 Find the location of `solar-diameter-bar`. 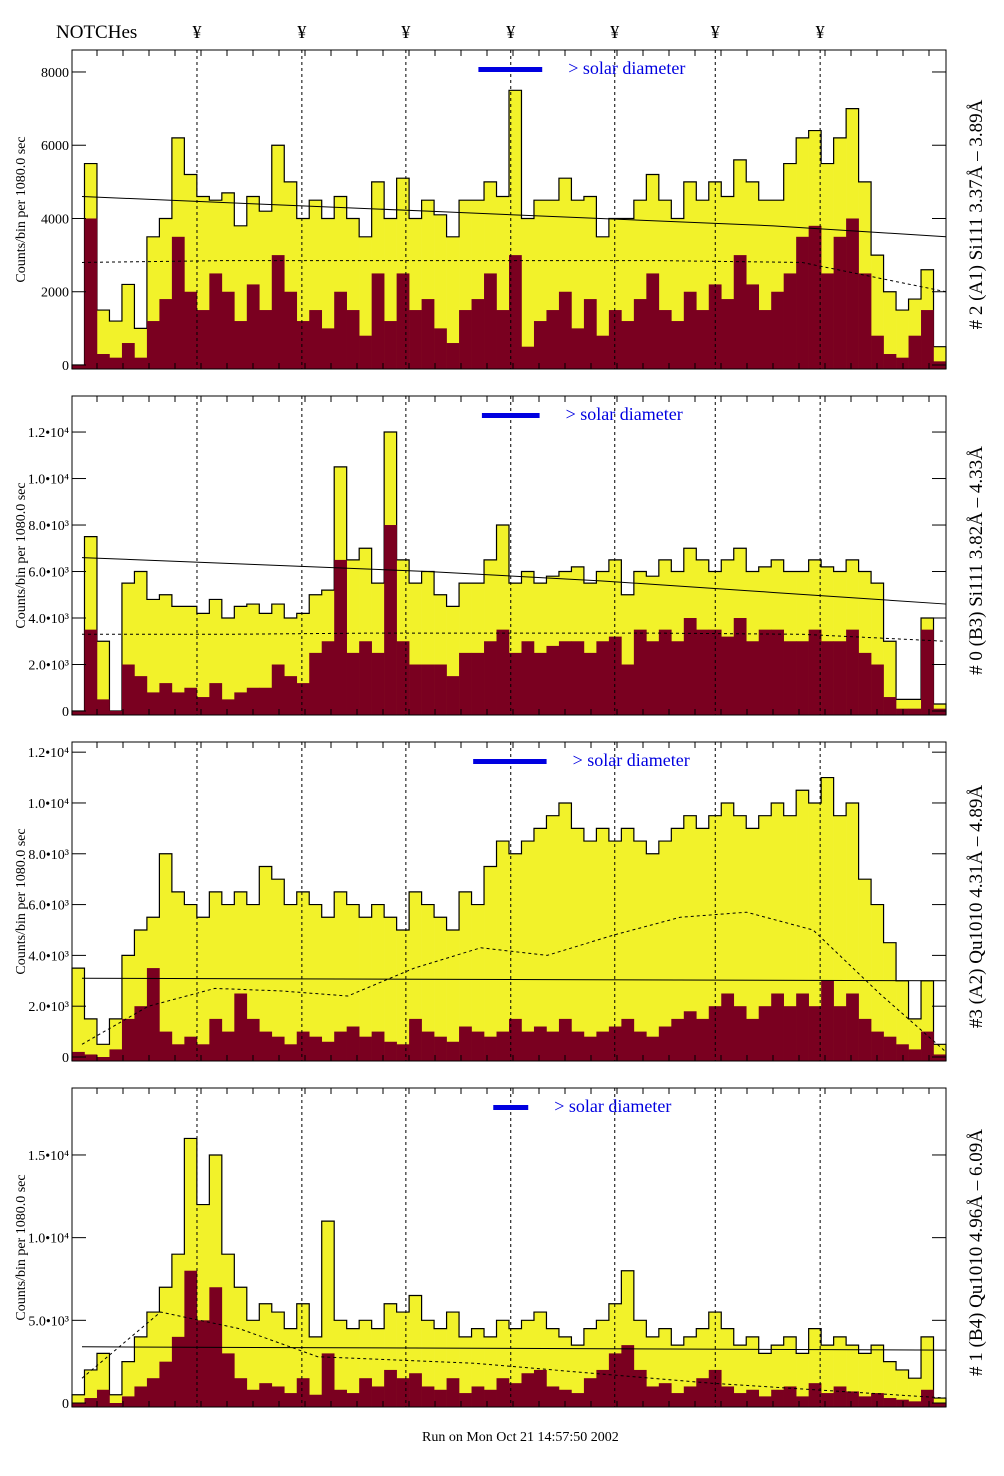

solar-diameter-bar is located at coordinates (511, 1107).